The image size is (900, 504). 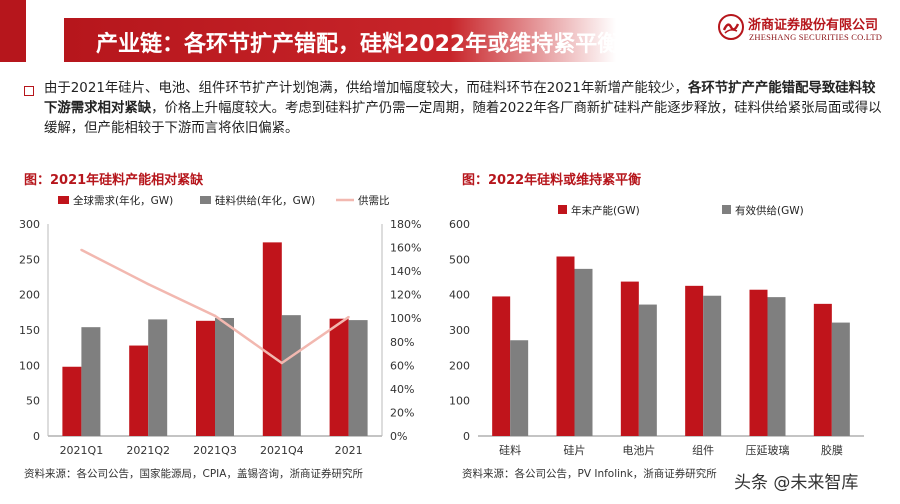 I want to click on x-tick-label: 2021Q3, so click(x=215, y=450).